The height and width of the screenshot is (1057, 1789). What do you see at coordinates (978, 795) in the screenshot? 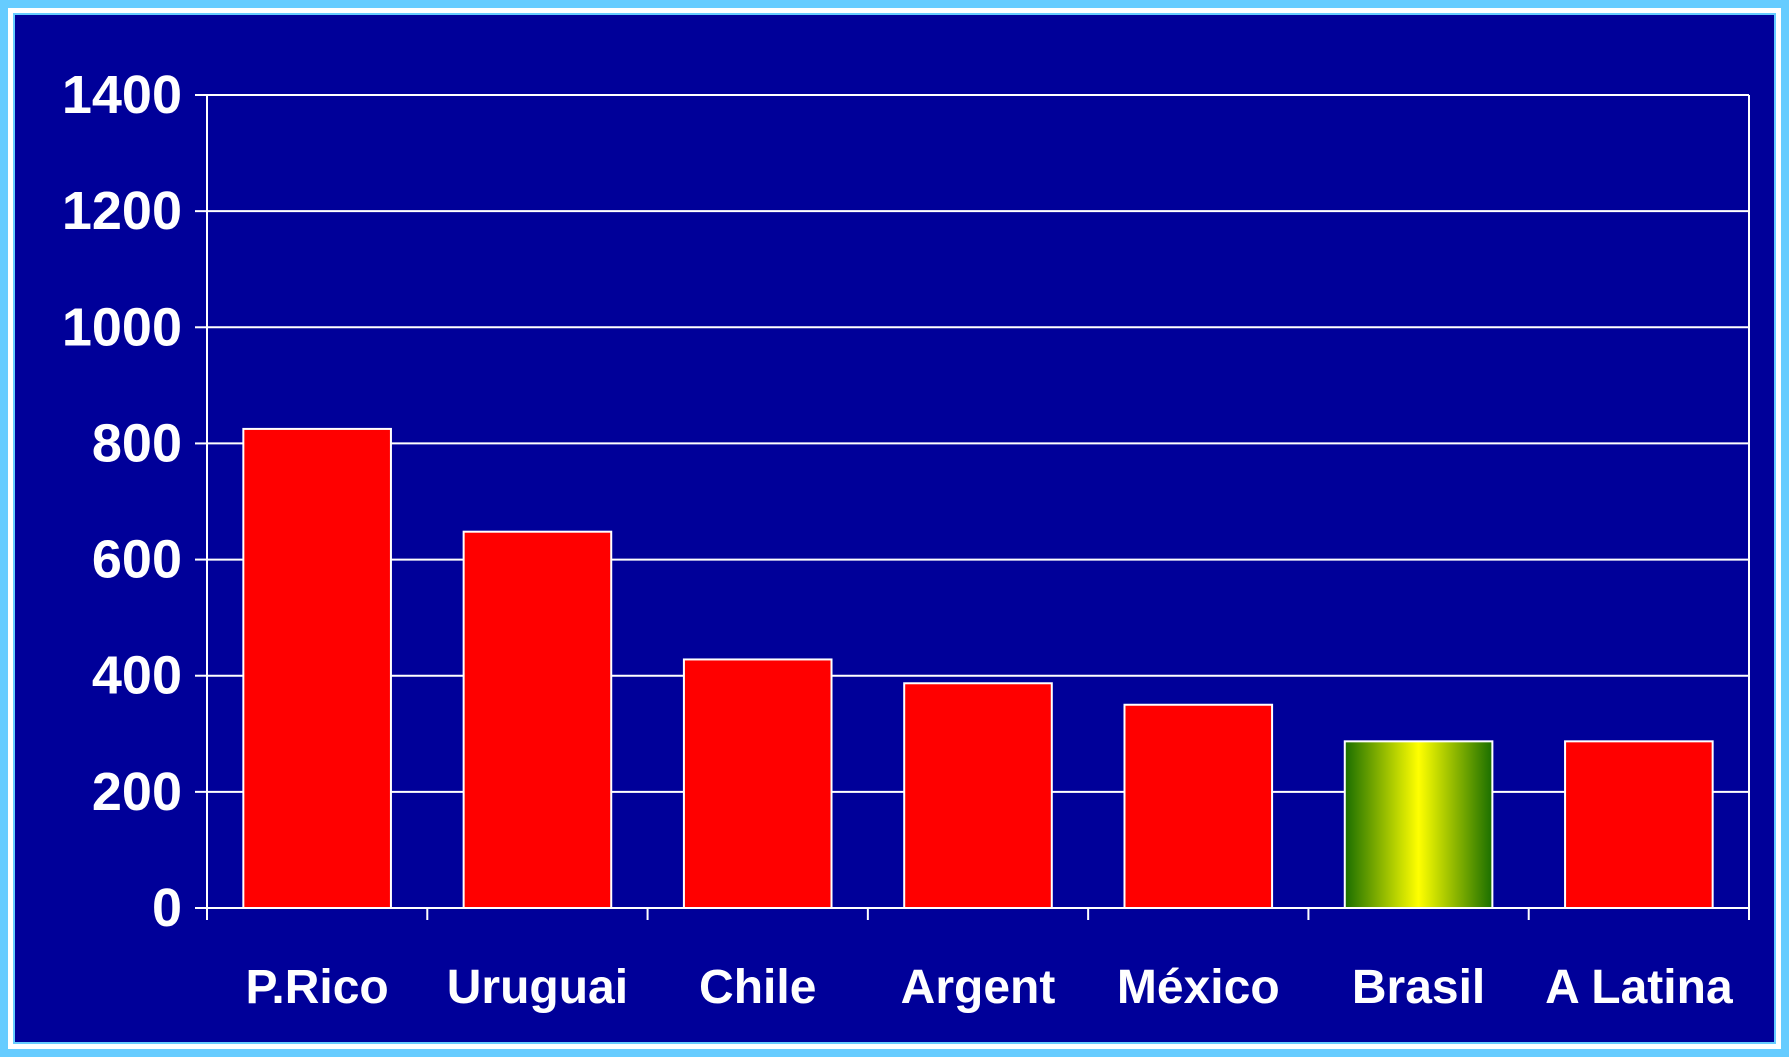
I see `bar-argent` at bounding box center [978, 795].